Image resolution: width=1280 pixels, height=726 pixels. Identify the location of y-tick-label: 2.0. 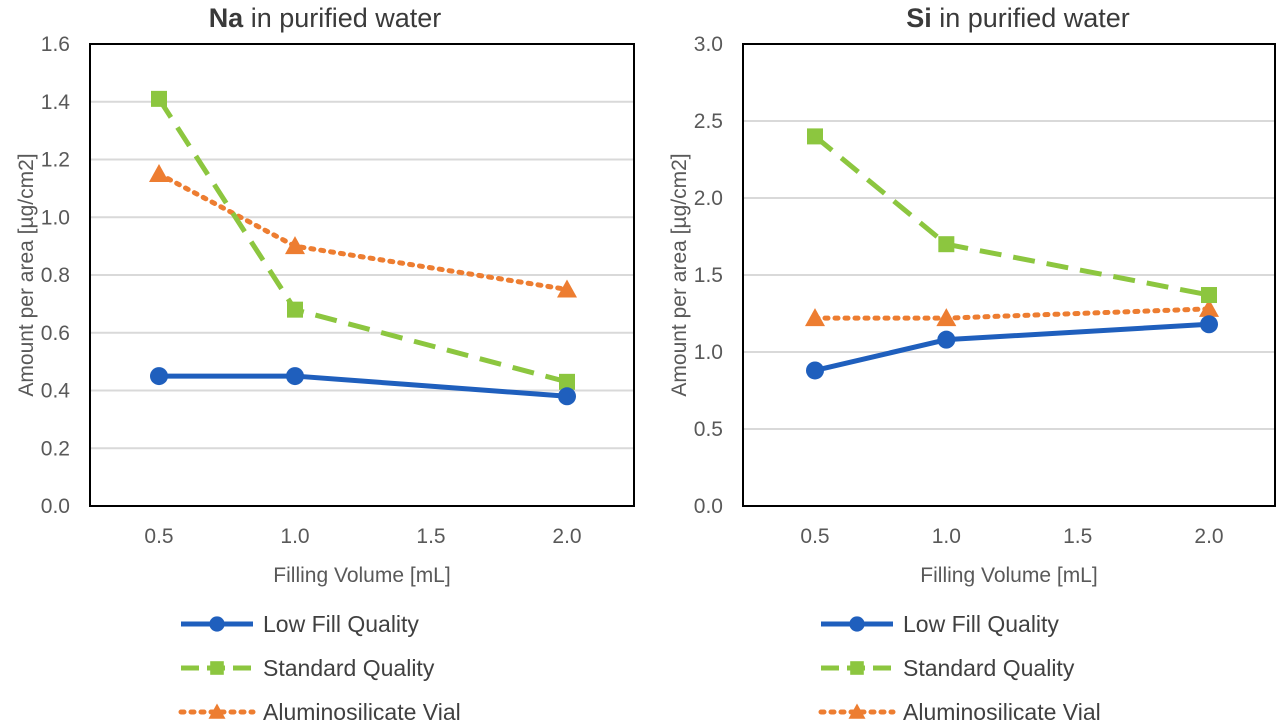
(708, 198).